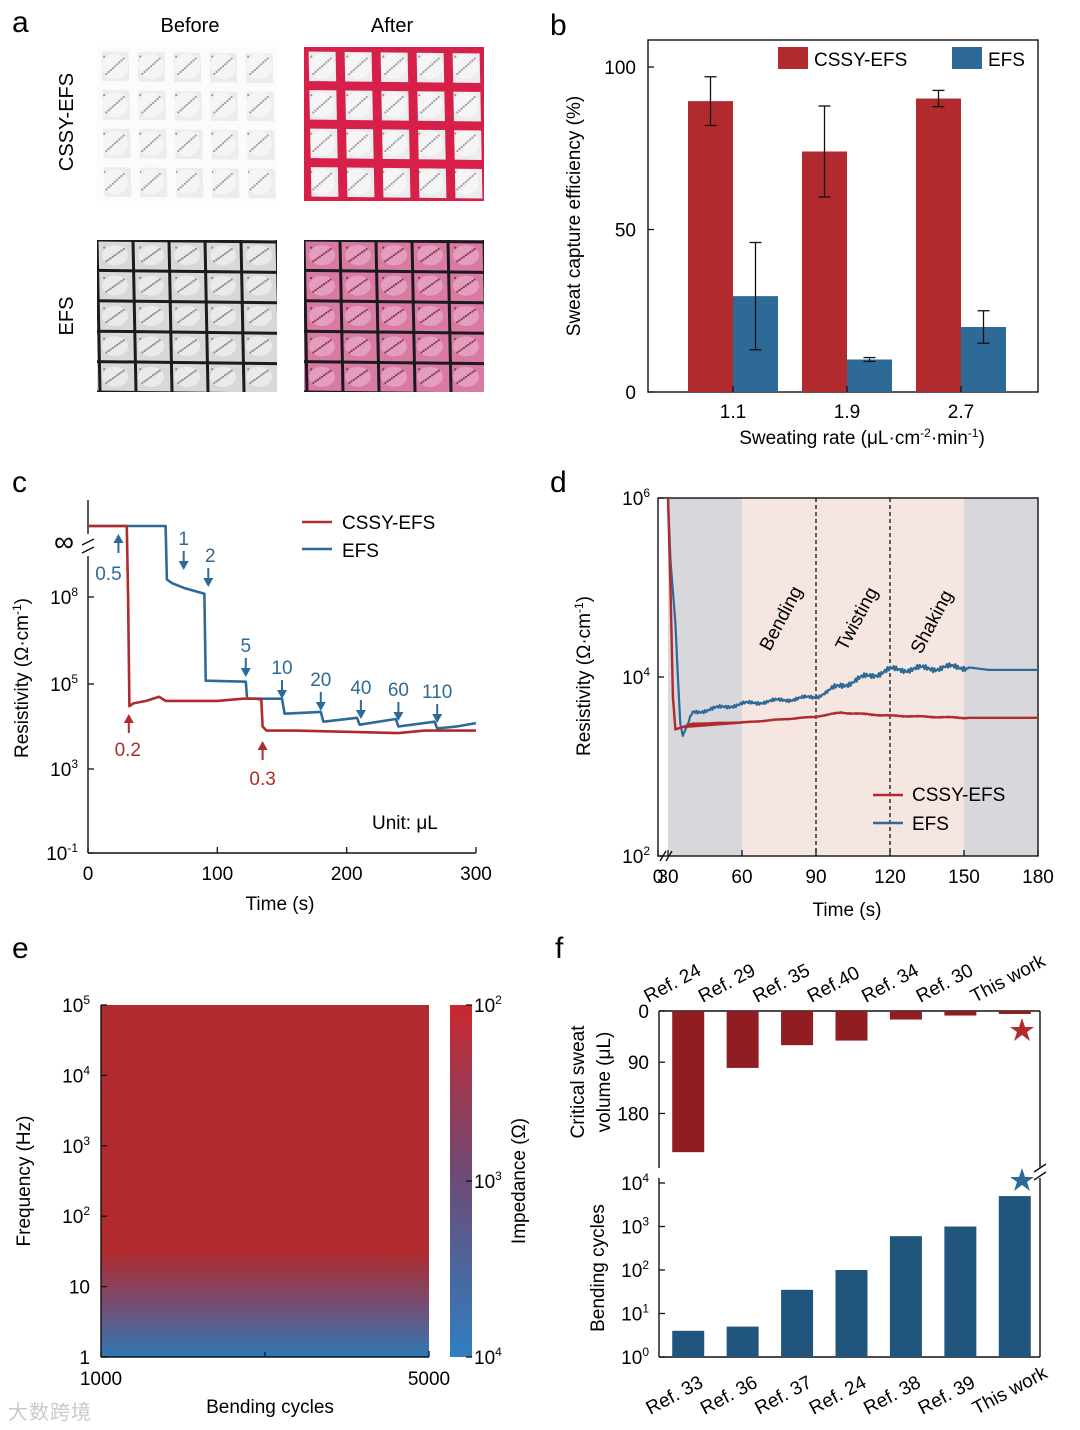  I want to click on bottom-category-label: This work, so click(1010, 1390).